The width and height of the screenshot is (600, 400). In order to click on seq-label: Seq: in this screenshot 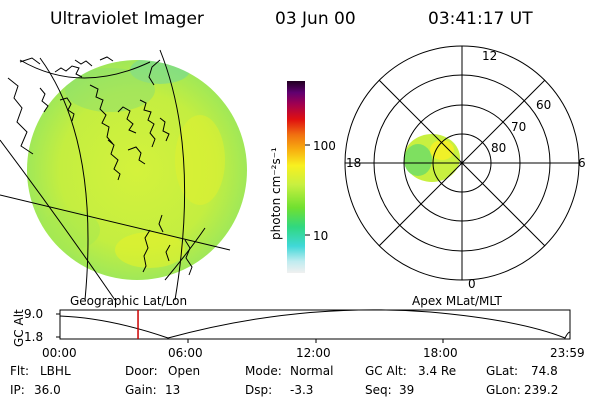, I will do `click(378, 390)`.